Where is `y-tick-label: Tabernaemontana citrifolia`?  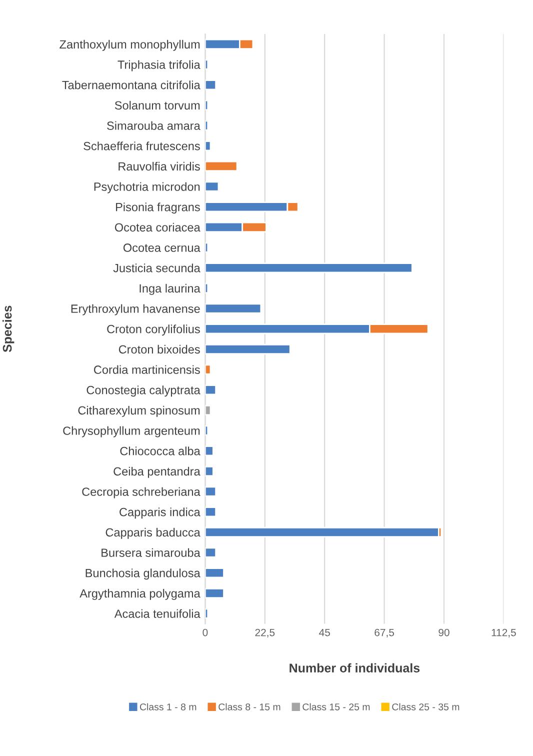
y-tick-label: Tabernaemontana citrifolia is located at coordinates (131, 85).